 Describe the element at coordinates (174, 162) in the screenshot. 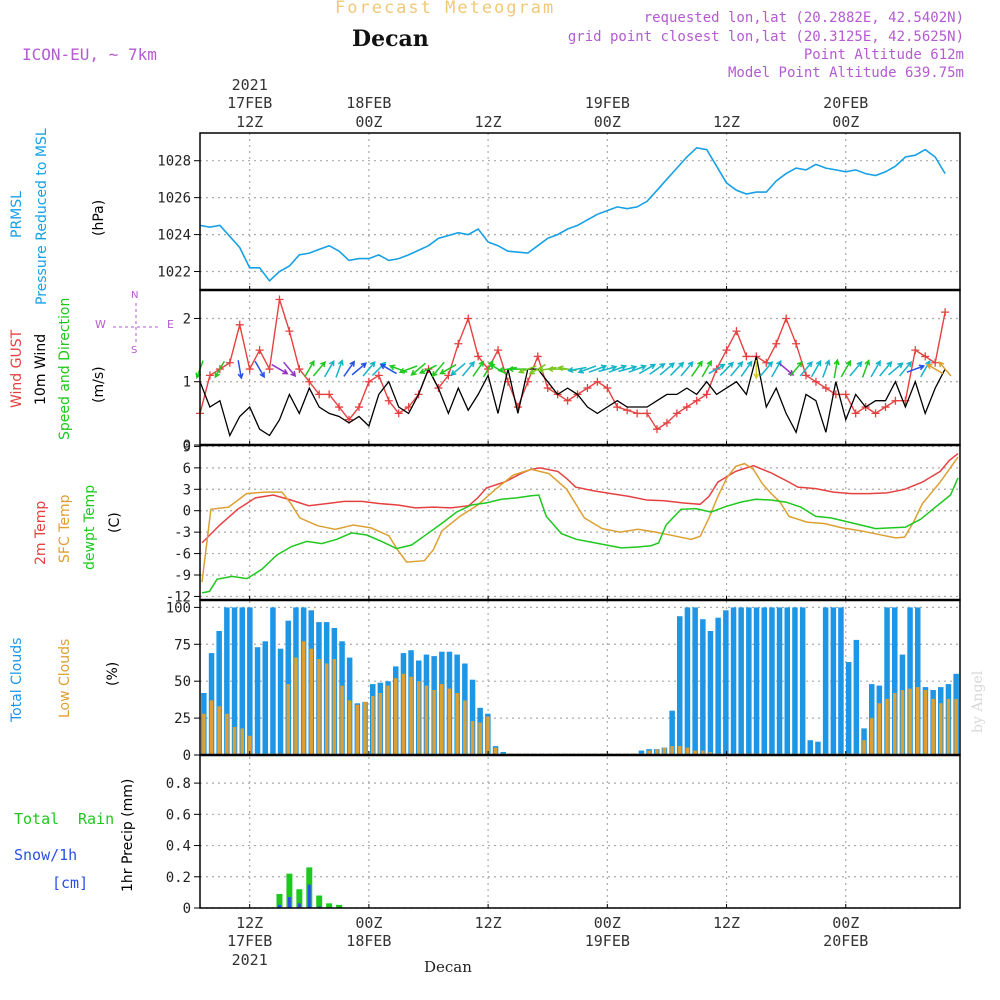

I see `y-tick-label: 1028` at that location.